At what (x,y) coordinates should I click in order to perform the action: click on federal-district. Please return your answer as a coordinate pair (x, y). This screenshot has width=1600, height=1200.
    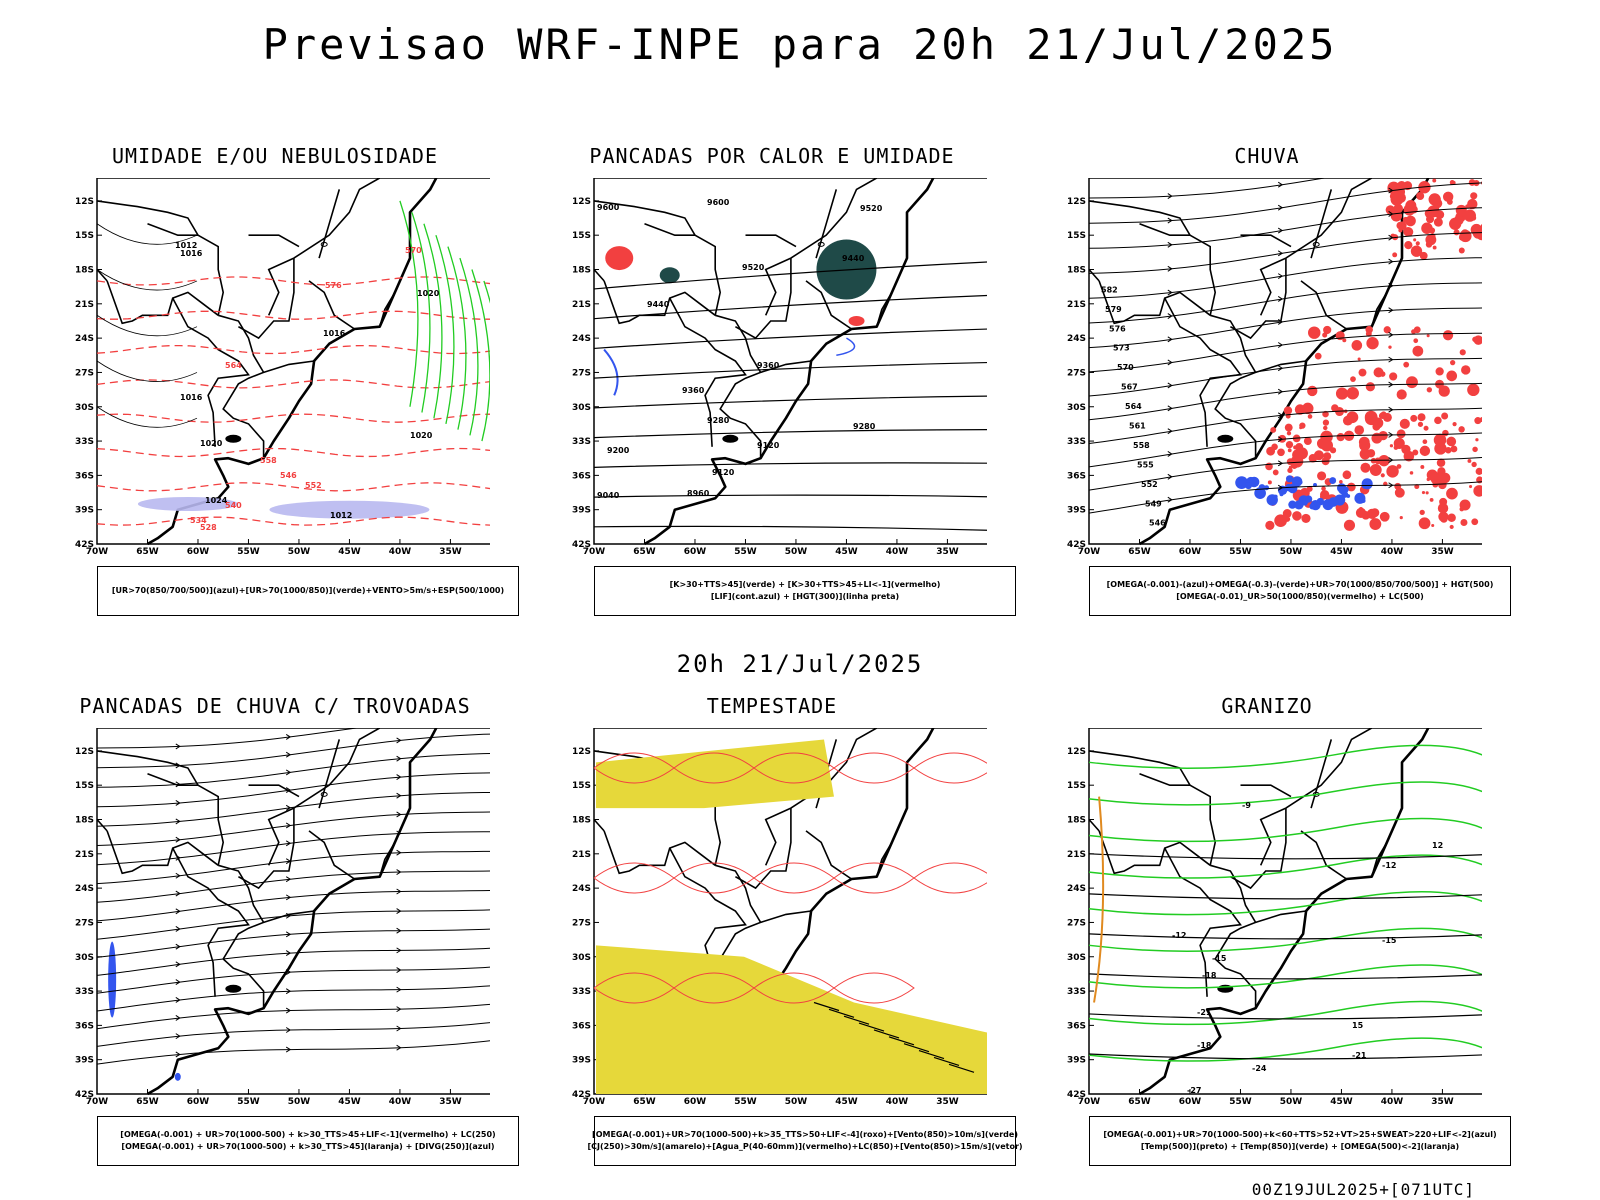
    Looking at the image, I should click on (1316, 244).